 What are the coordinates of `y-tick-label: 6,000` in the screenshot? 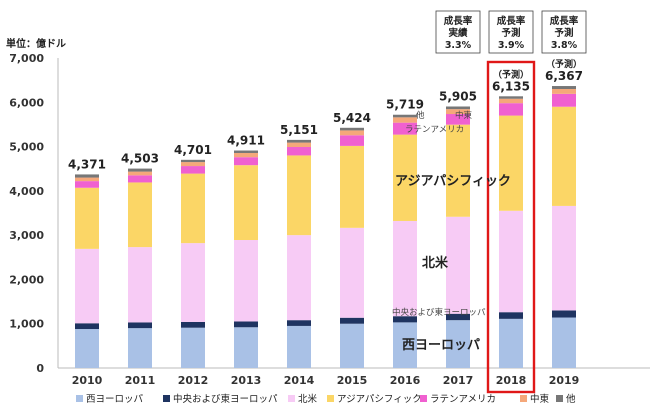 It's located at (26, 102).